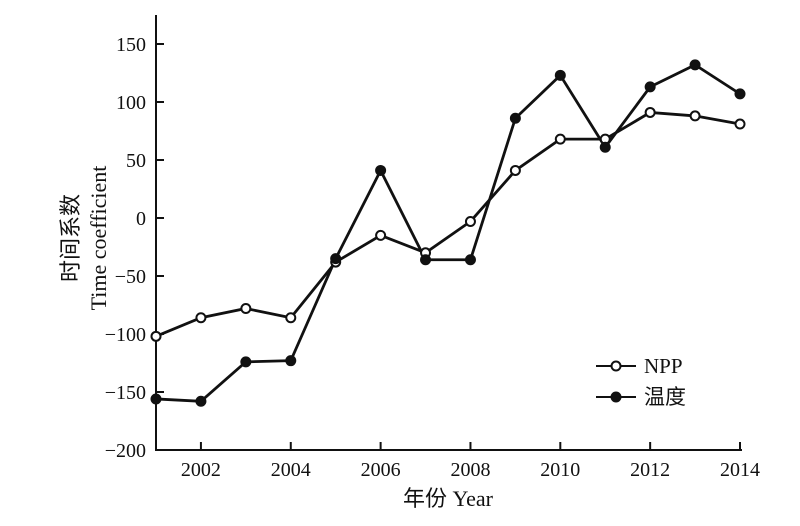  What do you see at coordinates (98, 238) in the screenshot?
I see `y-axis-title-line2: Time coefficient` at bounding box center [98, 238].